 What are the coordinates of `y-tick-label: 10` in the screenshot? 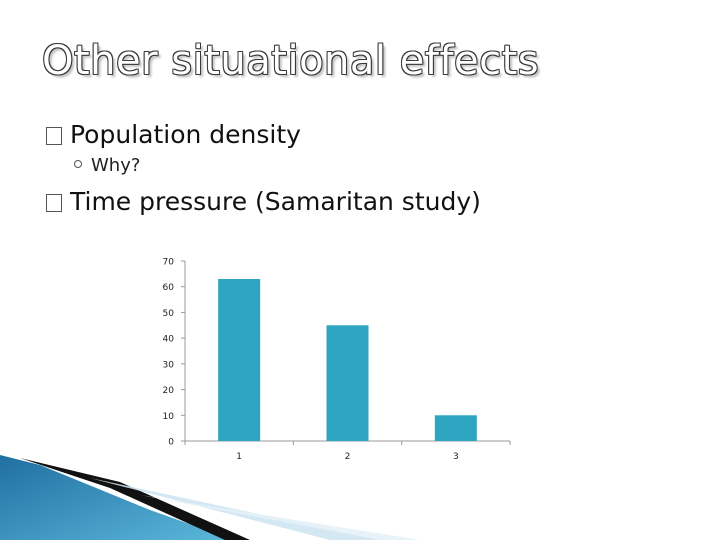 It's located at (169, 417).